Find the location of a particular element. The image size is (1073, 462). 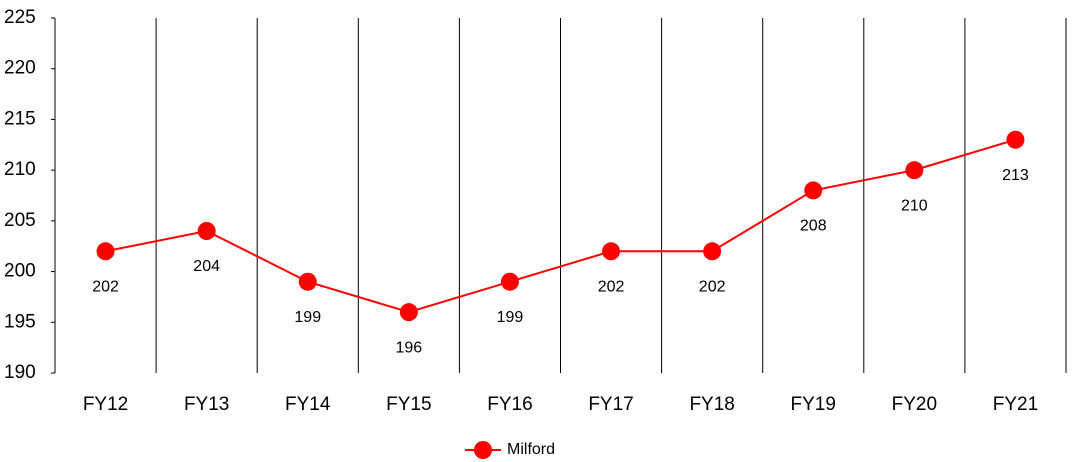

x-tick-label: FY18 is located at coordinates (711, 404).